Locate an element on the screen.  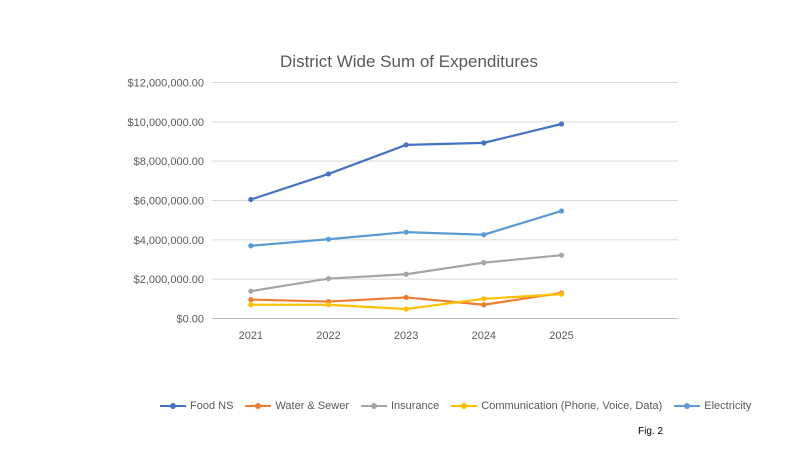
figure-caption: Fig. 2 is located at coordinates (651, 431).